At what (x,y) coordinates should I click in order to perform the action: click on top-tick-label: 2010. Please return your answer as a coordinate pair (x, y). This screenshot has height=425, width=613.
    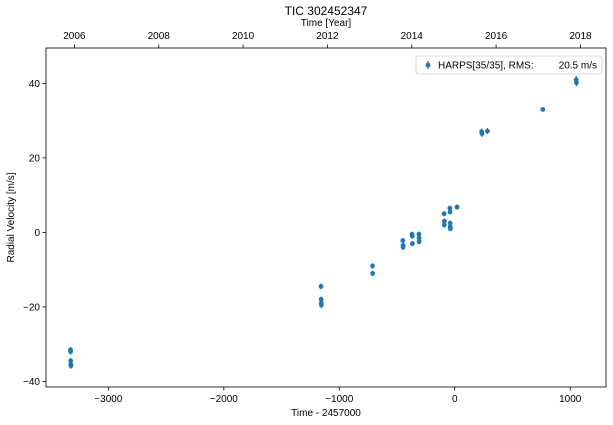
    Looking at the image, I should click on (243, 36).